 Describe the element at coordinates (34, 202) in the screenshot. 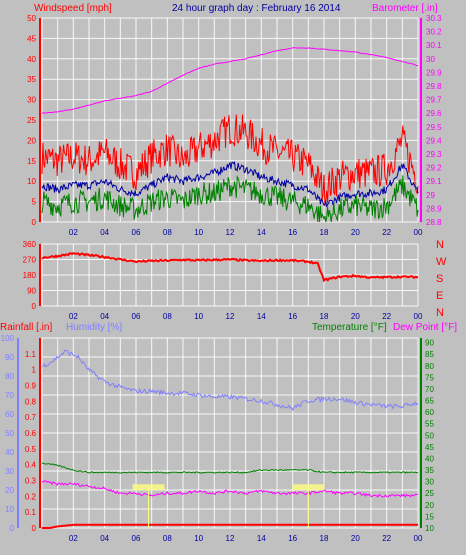

I see `wind-axis-tick: 5` at that location.